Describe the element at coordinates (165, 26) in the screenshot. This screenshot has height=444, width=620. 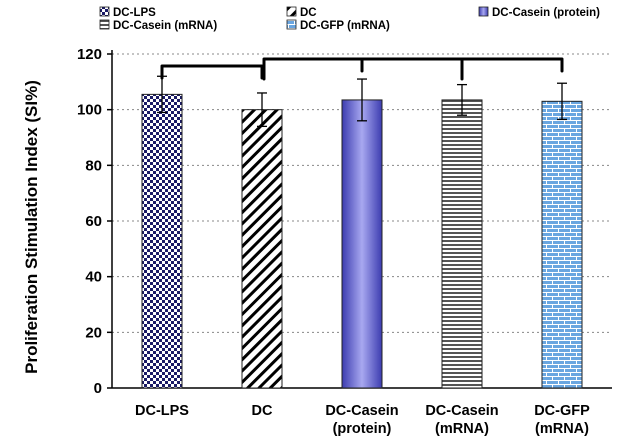
I see `legend-entry: DC-Casein (mRNA)` at that location.